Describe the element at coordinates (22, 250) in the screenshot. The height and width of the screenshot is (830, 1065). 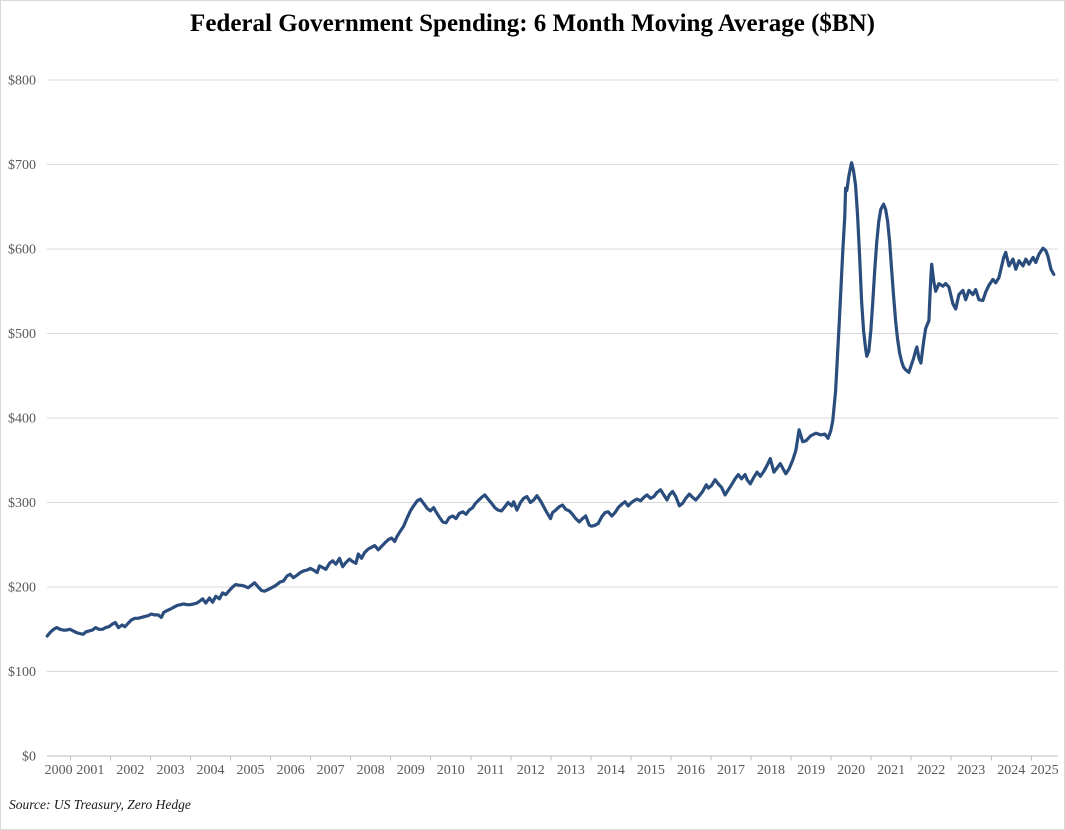
I see `y-tick-label: $600` at that location.